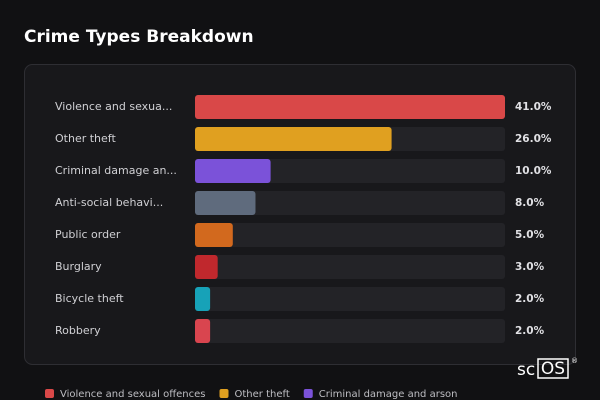  Describe the element at coordinates (533, 171) in the screenshot. I see `value-label: 10.0%` at that location.